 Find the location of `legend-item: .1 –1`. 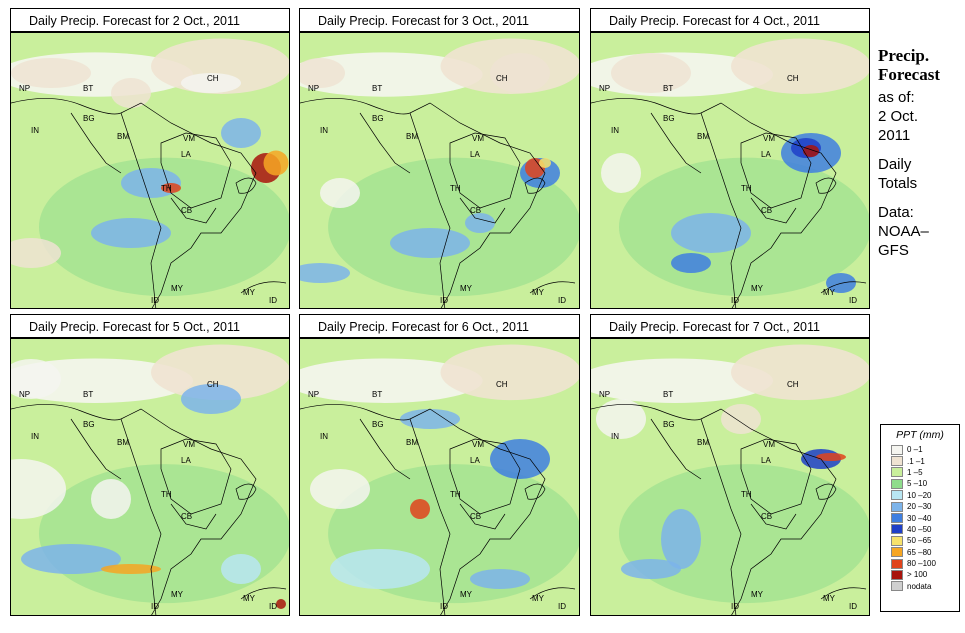

legend-item: .1 –1 is located at coordinates (925, 461).